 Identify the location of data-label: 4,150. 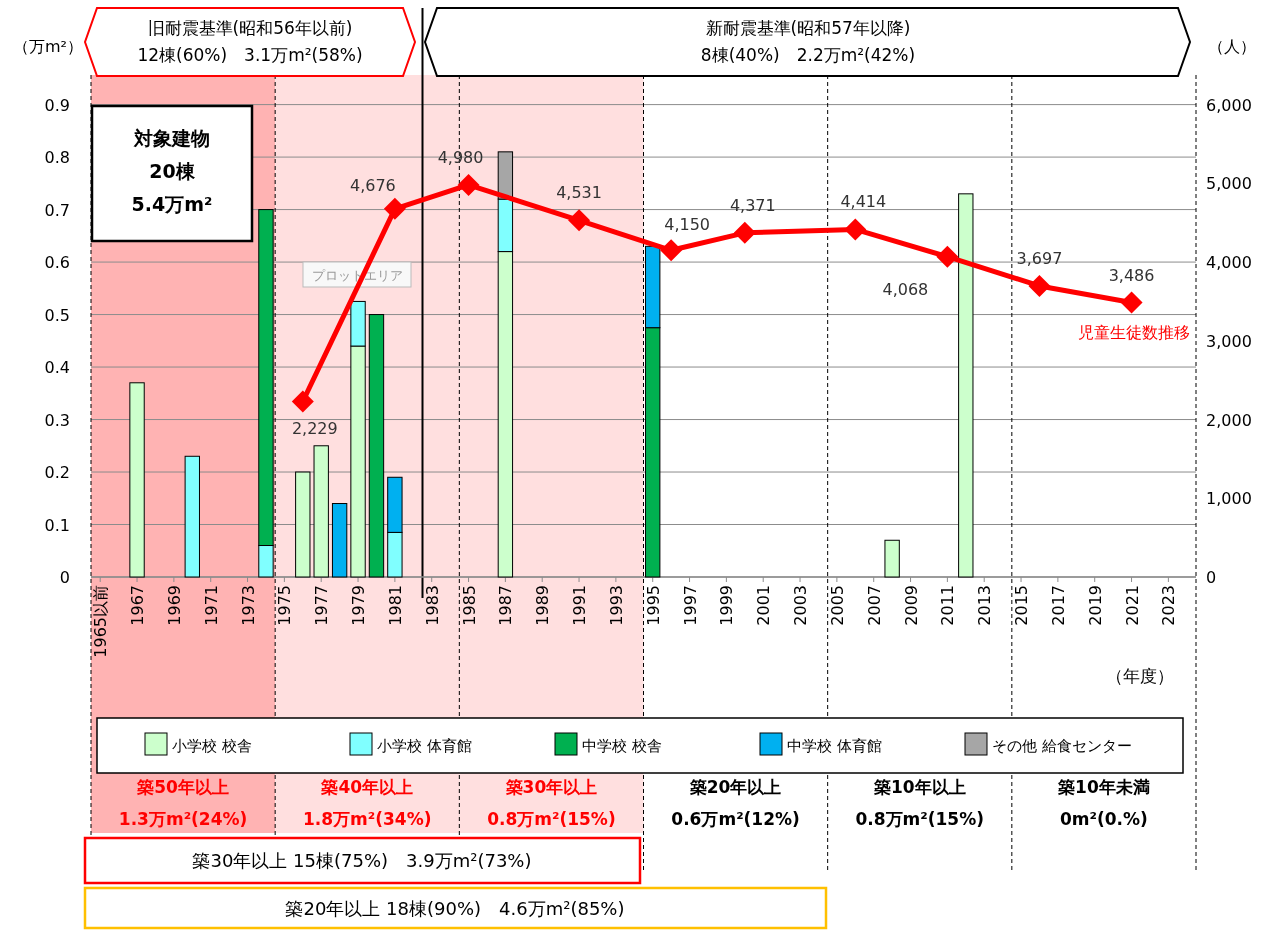
(687, 225).